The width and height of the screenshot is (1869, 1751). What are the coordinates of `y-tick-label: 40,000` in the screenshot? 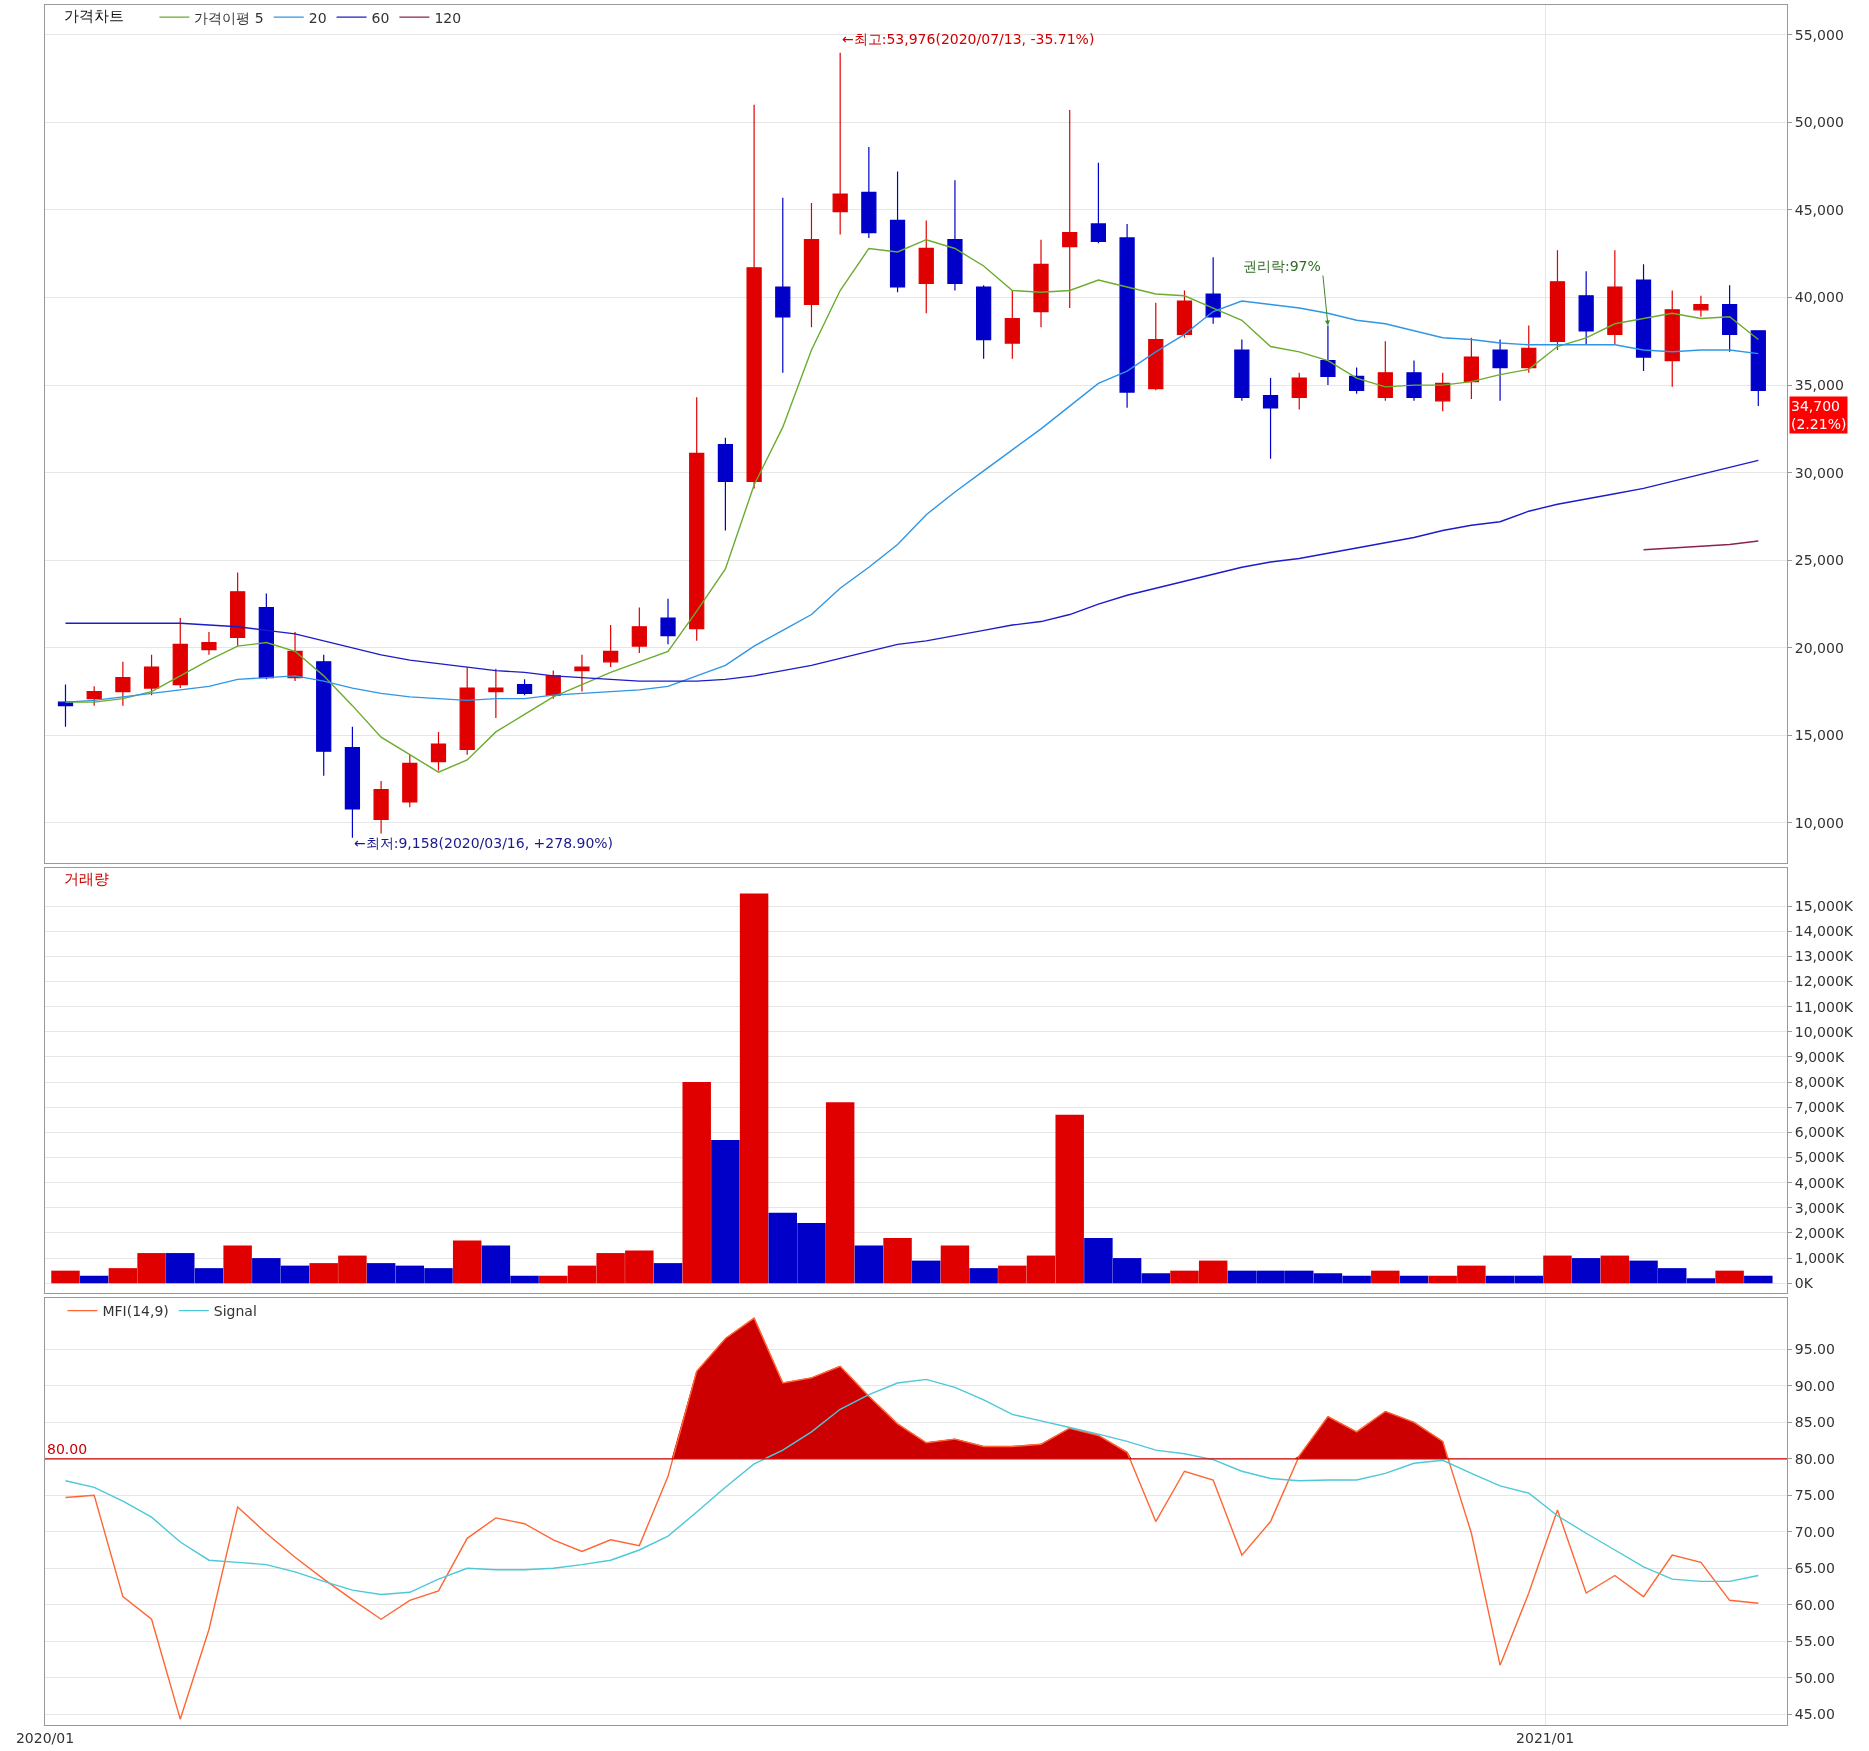 It's located at (1819, 297).